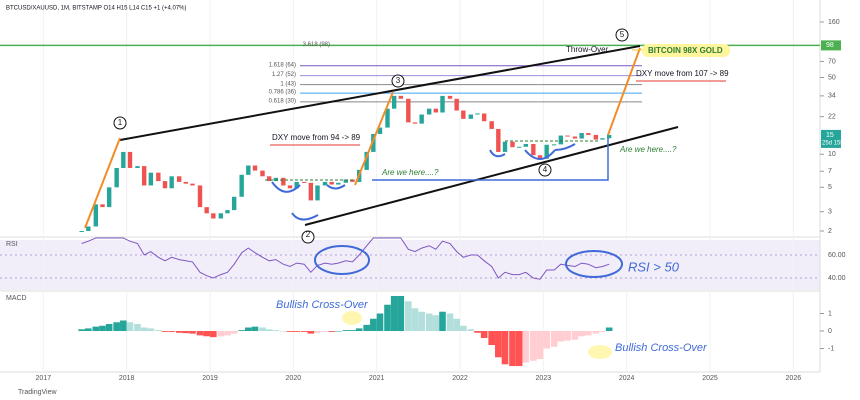 This screenshot has width=860, height=400. I want to click on annotation: BITCOIN 98X GOLD, so click(685, 50).